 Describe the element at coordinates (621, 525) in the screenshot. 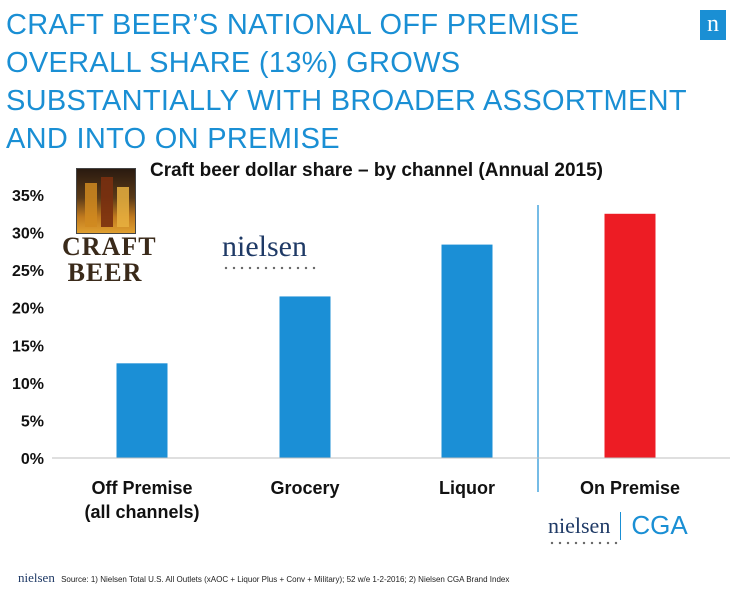

I see `logo-separator` at that location.